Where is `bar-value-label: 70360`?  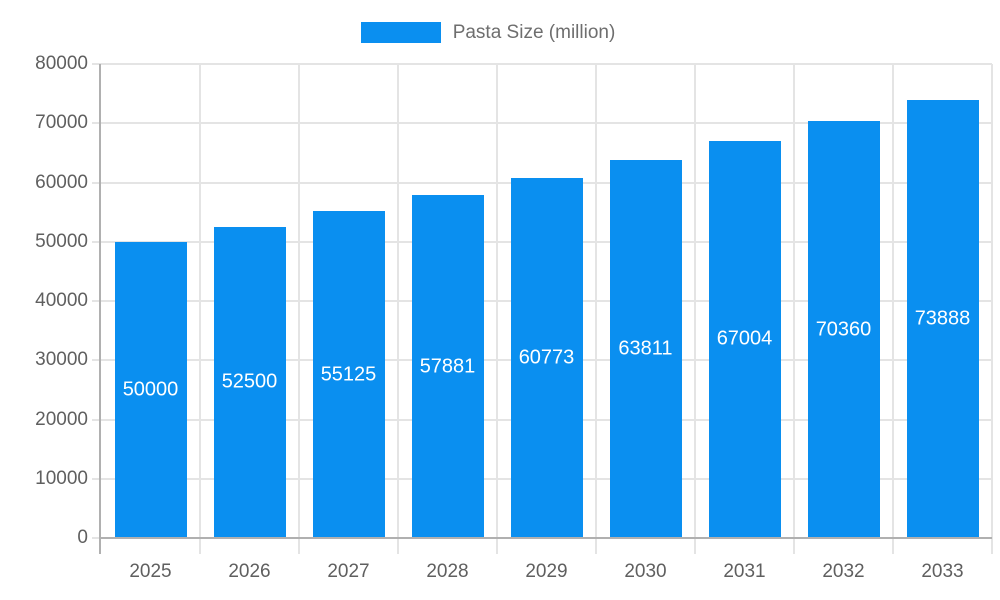
bar-value-label: 70360 is located at coordinates (843, 329).